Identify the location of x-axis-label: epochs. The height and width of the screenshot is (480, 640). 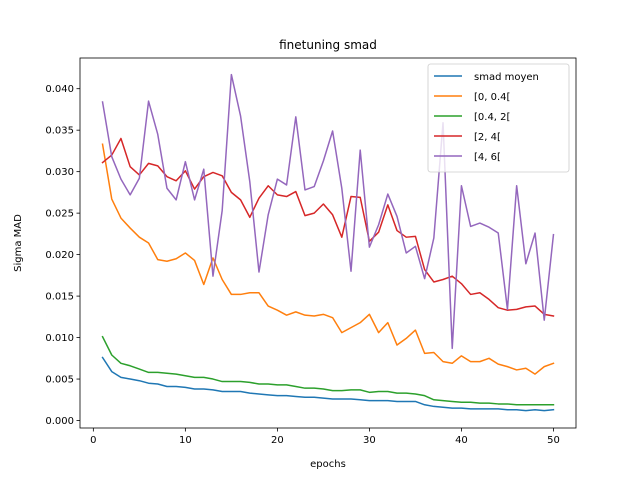
(328, 464).